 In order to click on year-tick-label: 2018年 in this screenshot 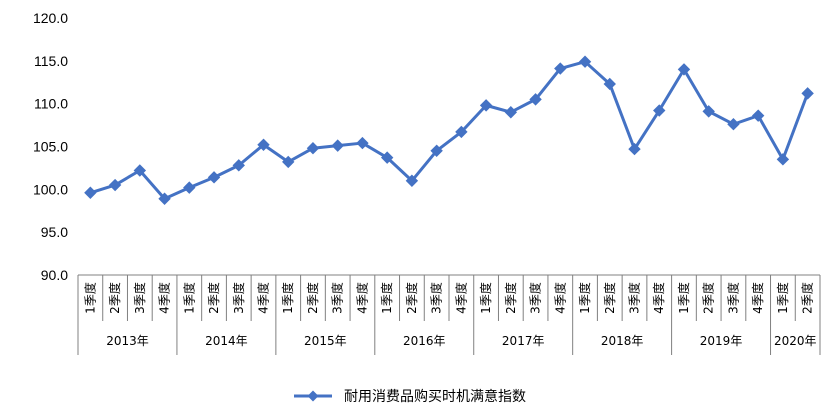, I will do `click(622, 341)`.